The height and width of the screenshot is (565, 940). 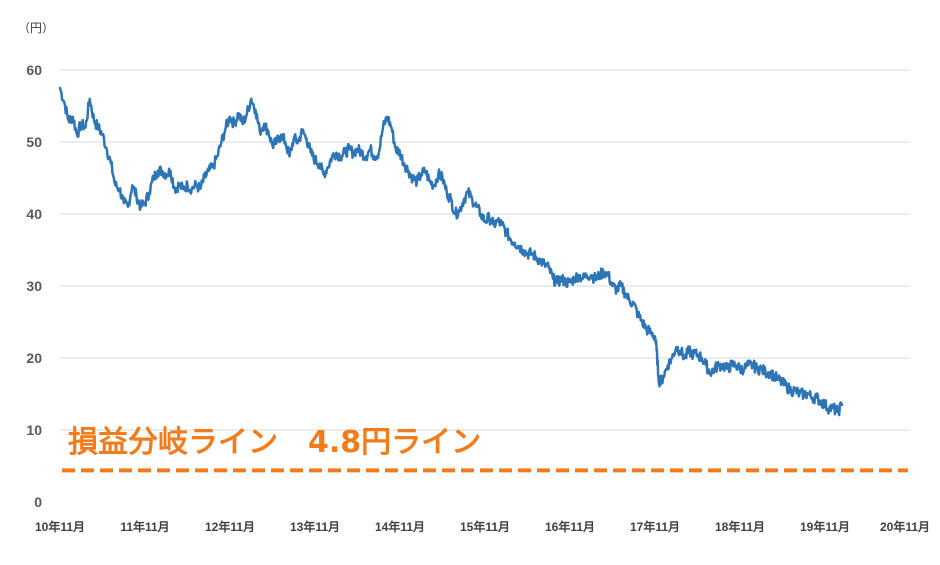 I want to click on x-tick-label: 11年11月, so click(x=144, y=526).